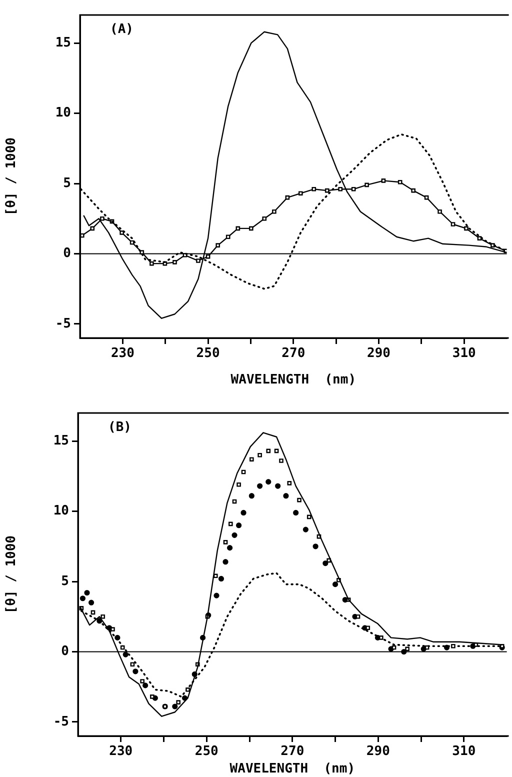 The width and height of the screenshot is (512, 777). Describe the element at coordinates (122, 29) in the screenshot. I see `annotation: (A)` at that location.